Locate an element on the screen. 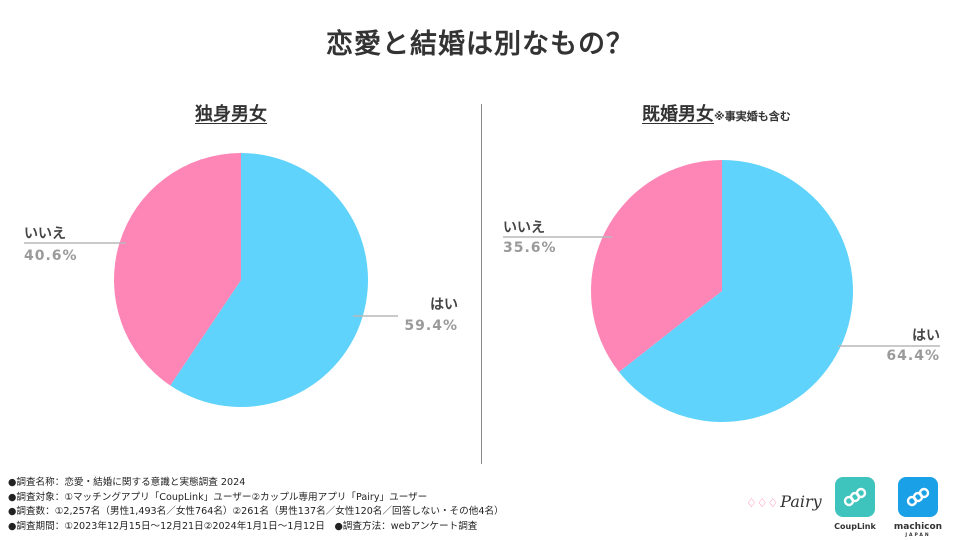 This screenshot has width=960, height=540. slice-value-0-1: 40.6% is located at coordinates (51, 256).